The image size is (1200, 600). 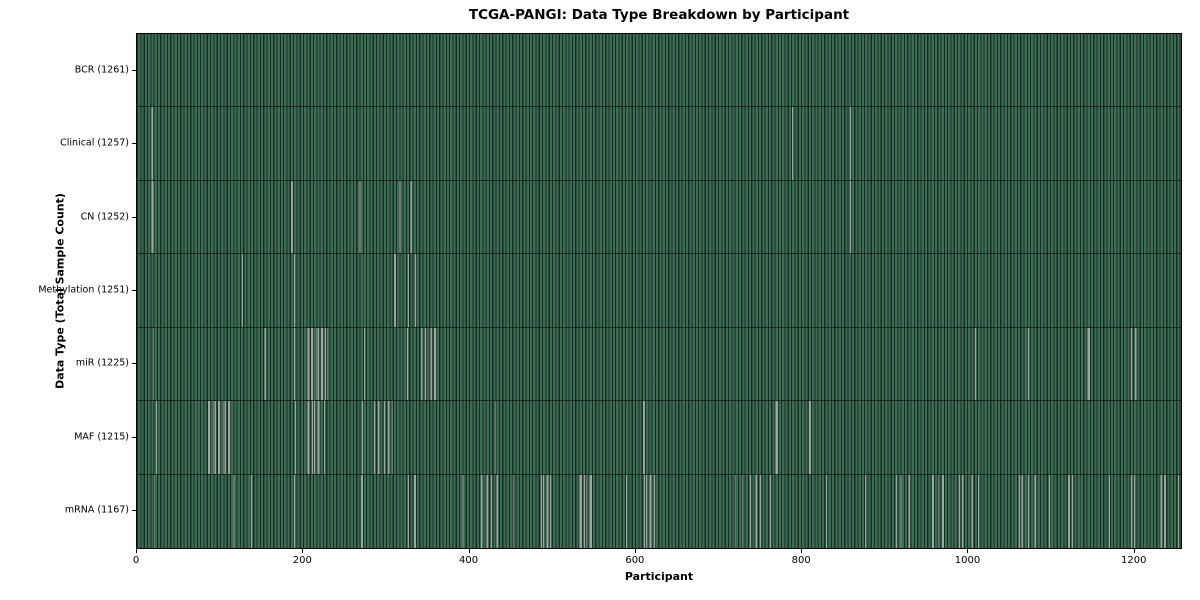 I want to click on x-tick-label-0: 0, so click(x=136, y=560).